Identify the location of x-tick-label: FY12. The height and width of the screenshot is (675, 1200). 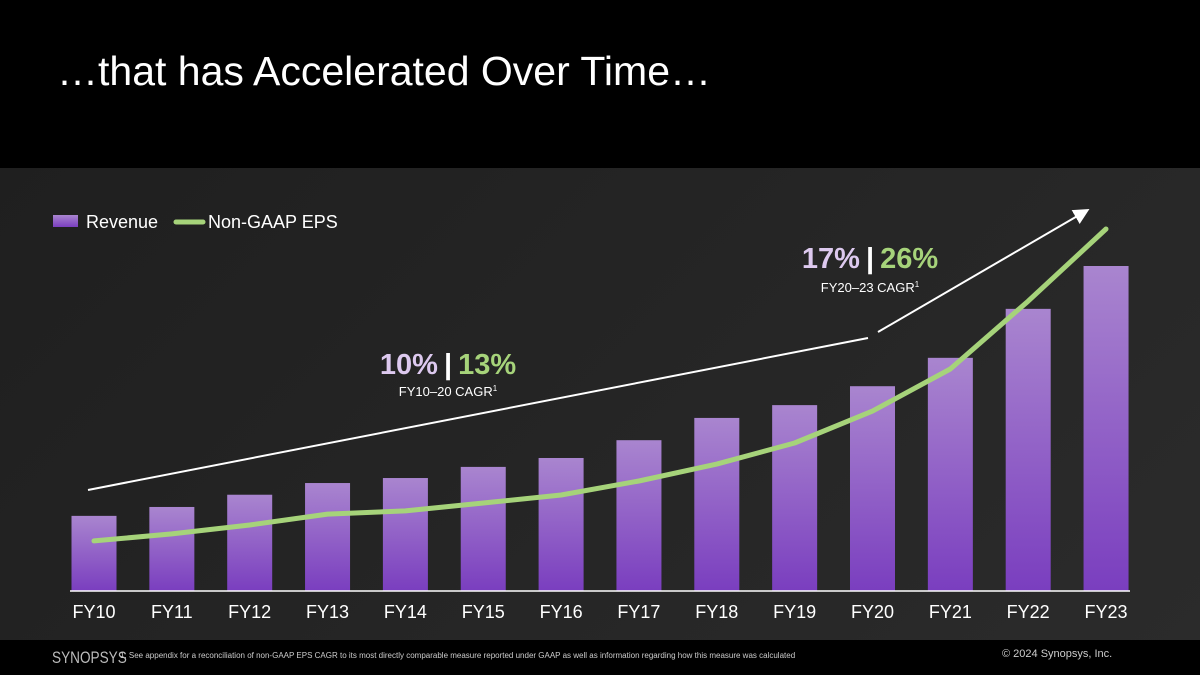
(249, 612).